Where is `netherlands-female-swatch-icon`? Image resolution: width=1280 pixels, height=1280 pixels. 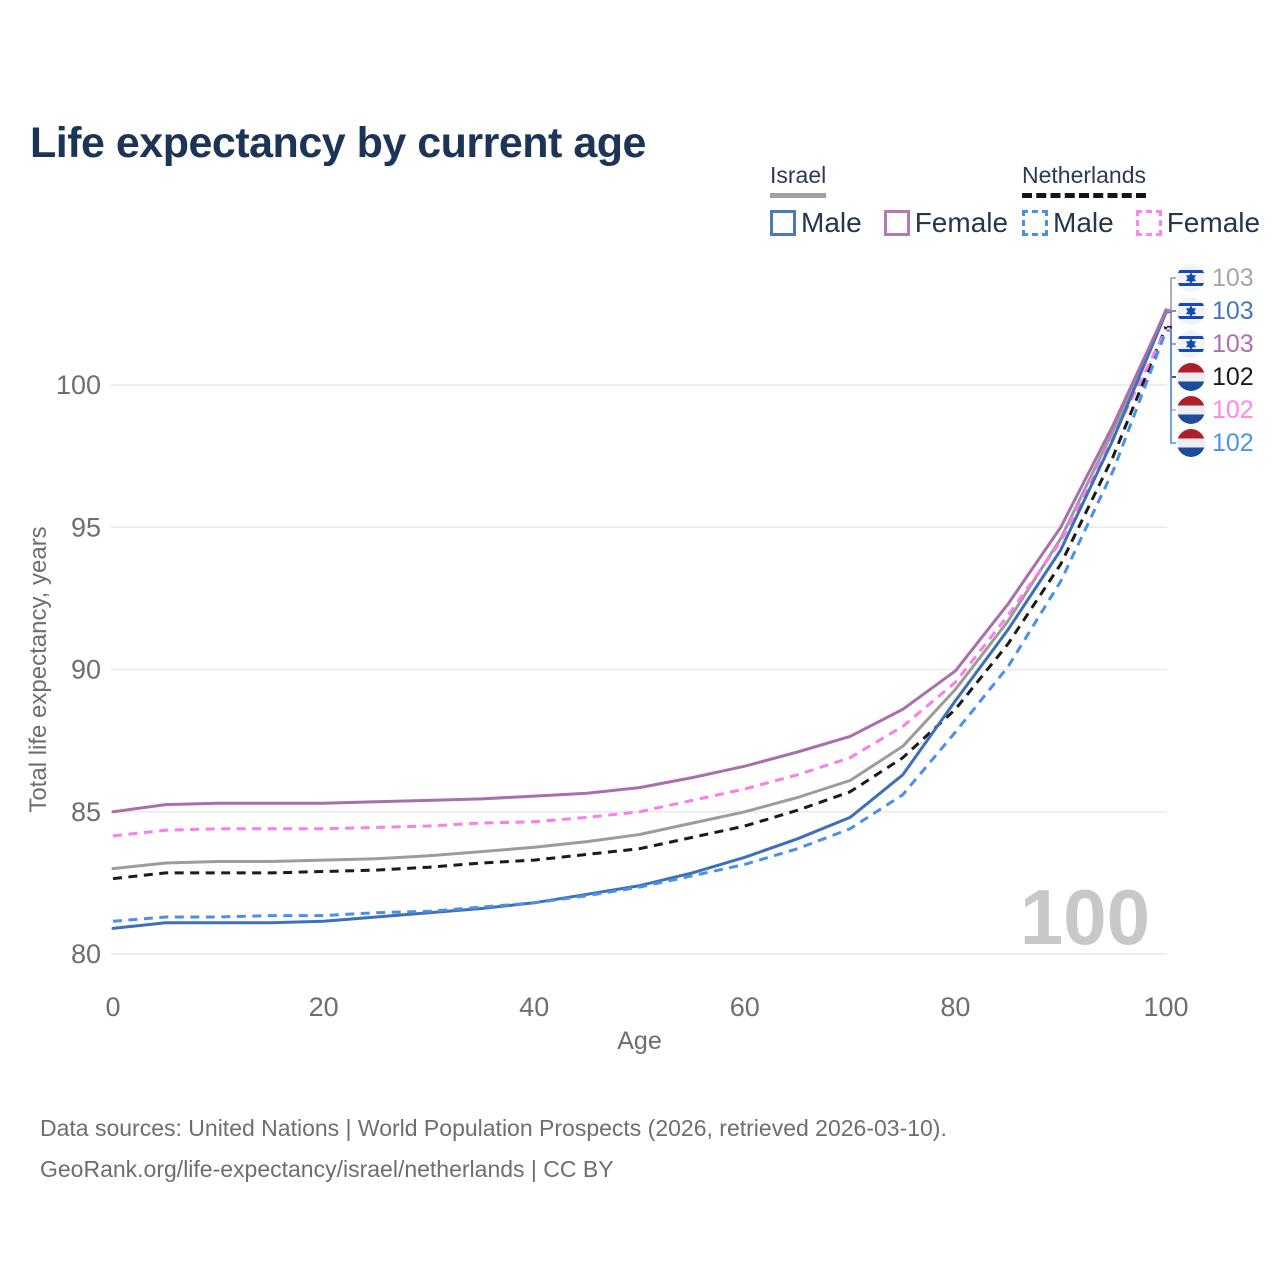 netherlands-female-swatch-icon is located at coordinates (1148, 223).